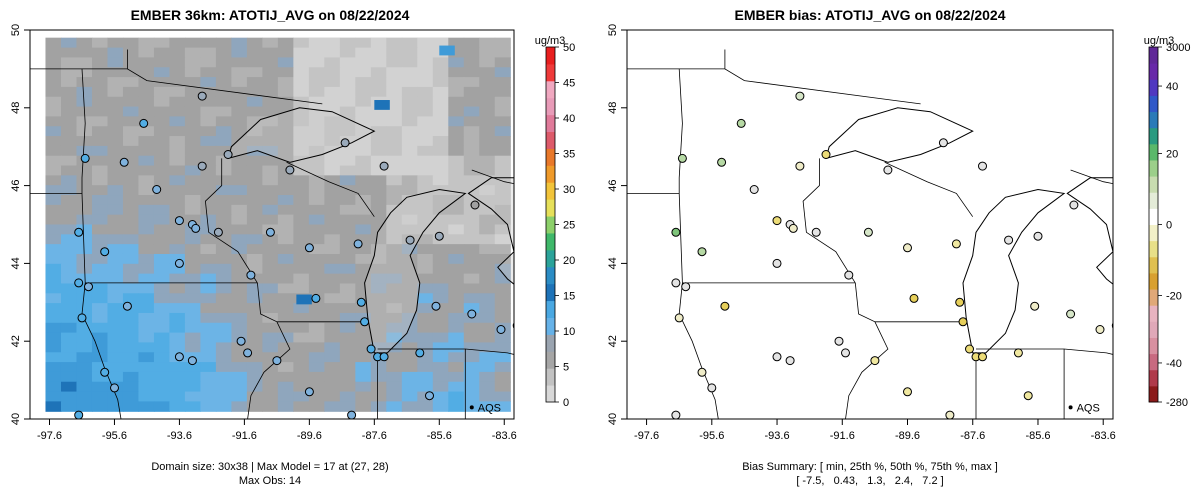  Describe the element at coordinates (16, 30) in the screenshot. I see `y-tick-label: 50` at that location.